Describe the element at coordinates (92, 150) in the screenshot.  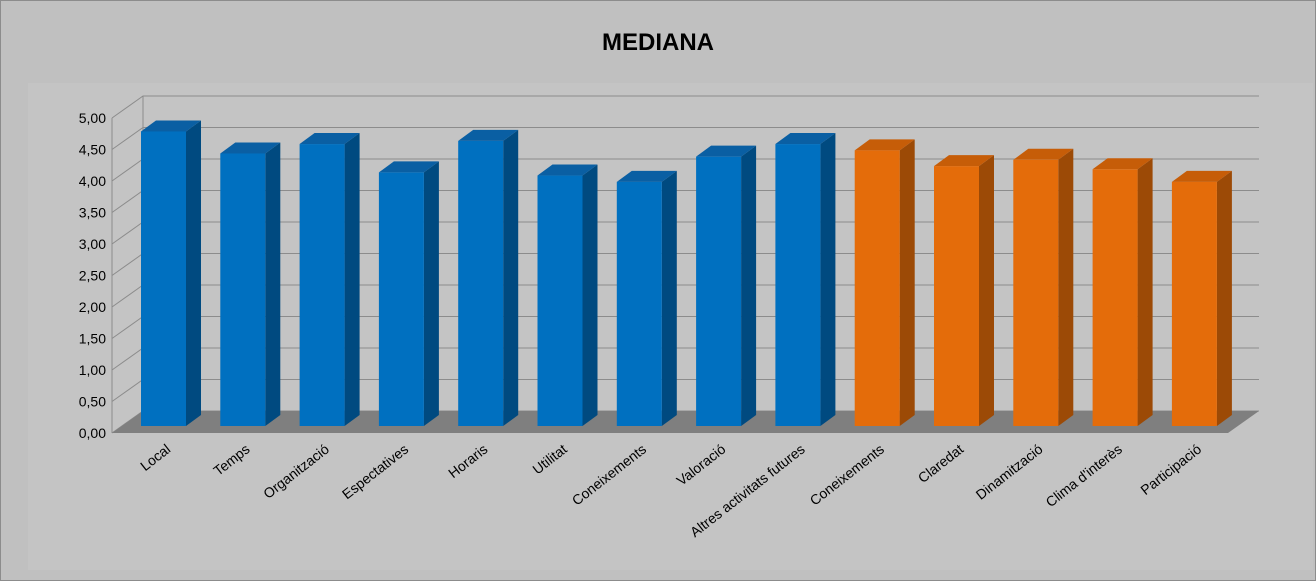
I see `y-tick-label: 4,50` at that location.